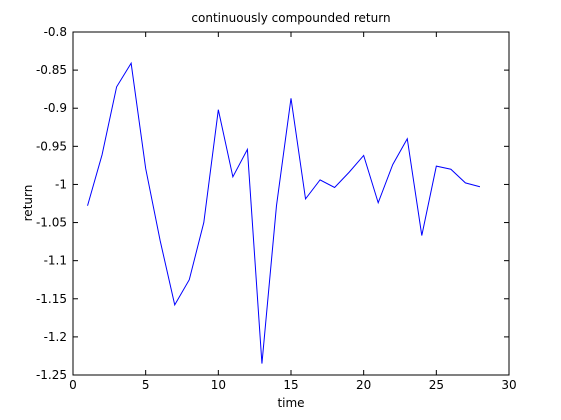 Image resolution: width=561 pixels, height=420 pixels. Describe the element at coordinates (55, 337) in the screenshot. I see `y-tick-label: -1.2` at that location.